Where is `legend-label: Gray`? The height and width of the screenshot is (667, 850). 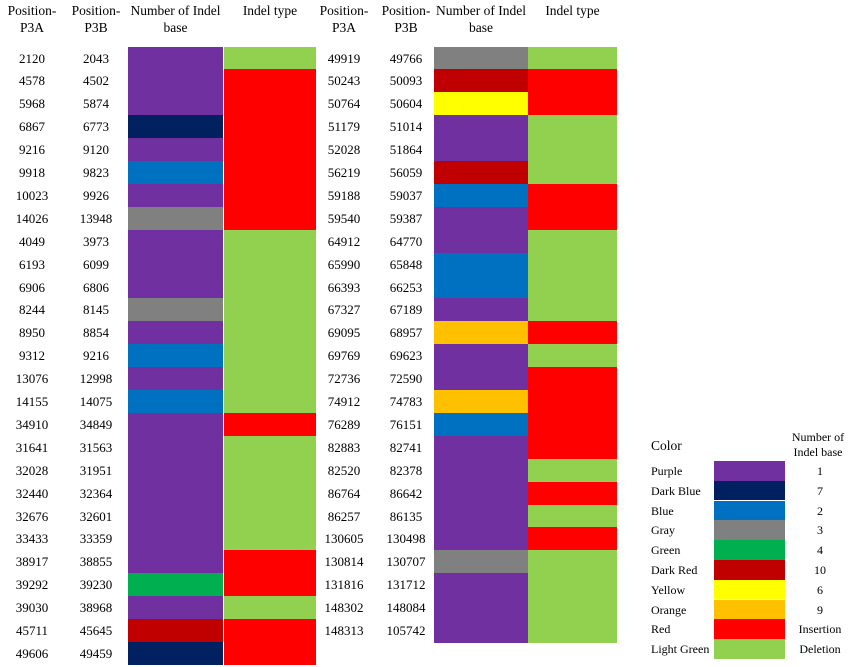
legend-label: Gray is located at coordinates (663, 530).